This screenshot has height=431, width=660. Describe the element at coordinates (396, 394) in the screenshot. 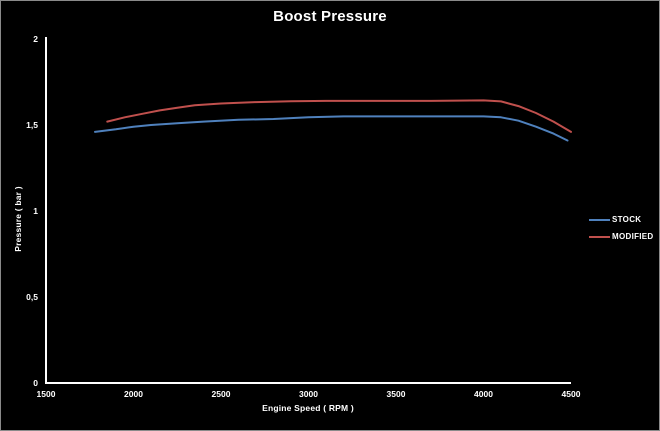

I see `x-tick-label: 3500` at that location.